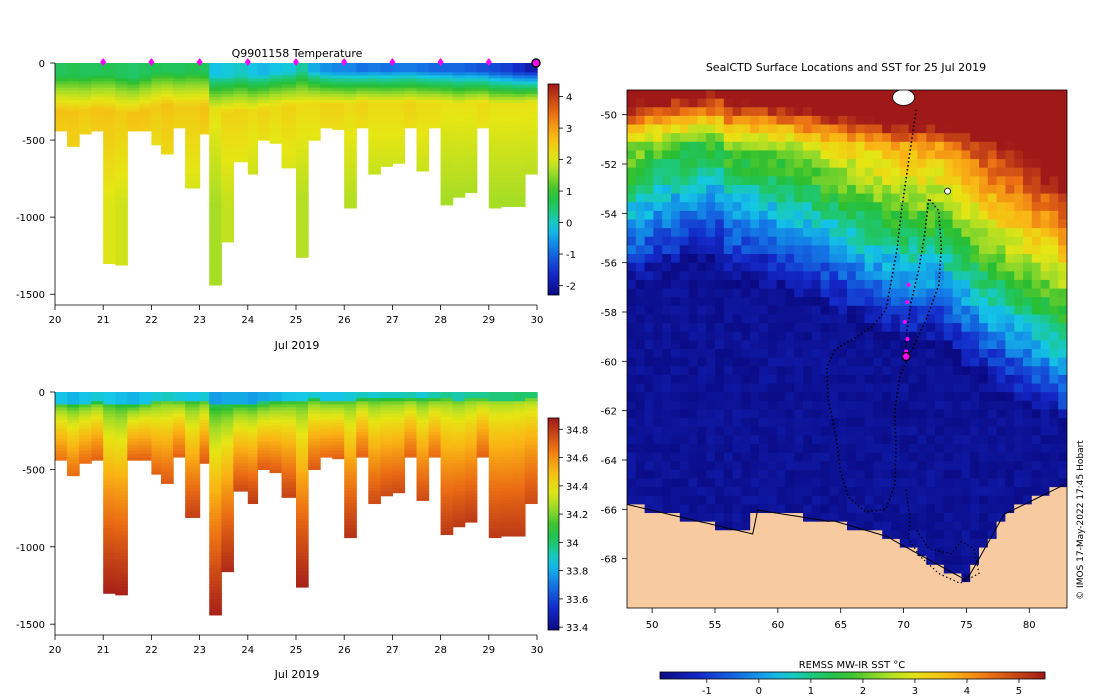 Image resolution: width=1100 pixels, height=700 pixels. Describe the element at coordinates (440, 650) in the screenshot. I see `salinity-x-tick-label: 28` at that location.